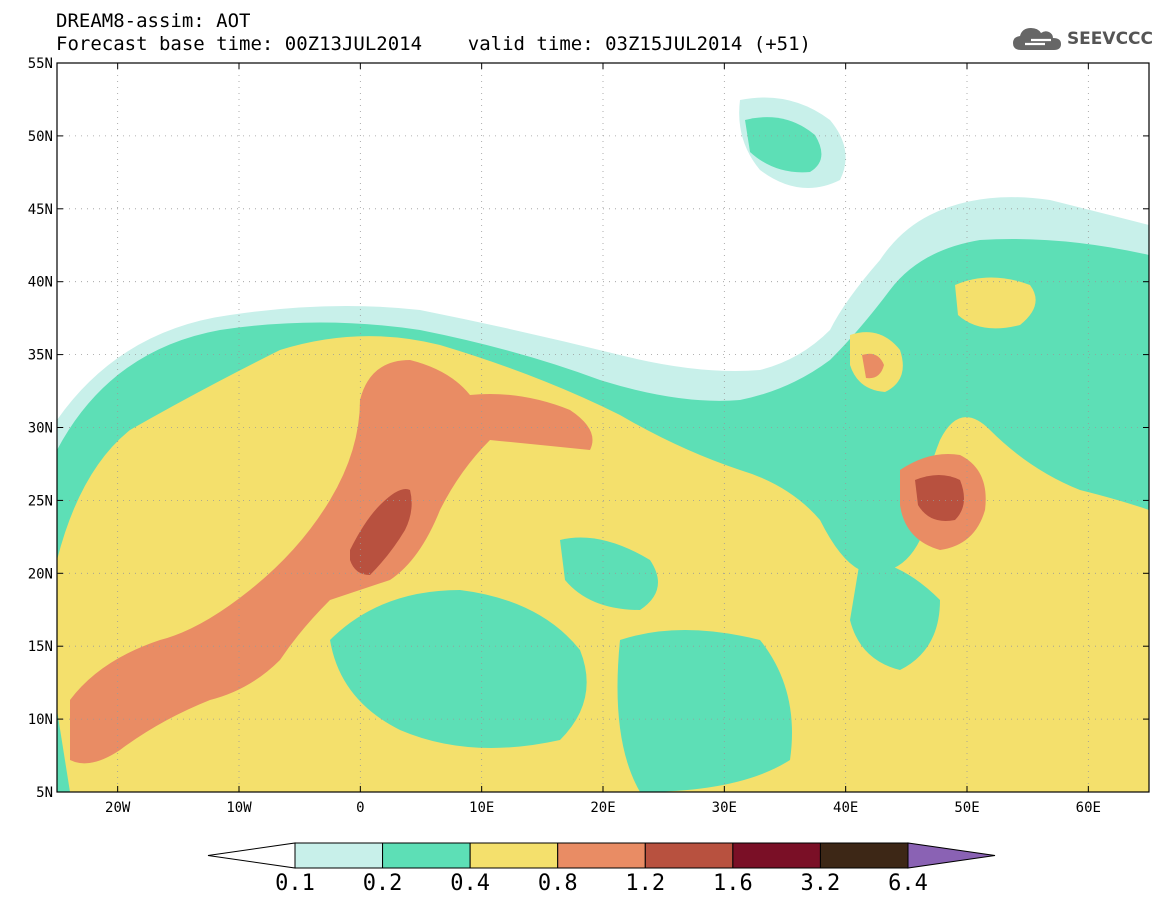 This screenshot has height=905, width=1165. Describe the element at coordinates (821, 883) in the screenshot. I see `colorbar-label: 3.2` at that location.